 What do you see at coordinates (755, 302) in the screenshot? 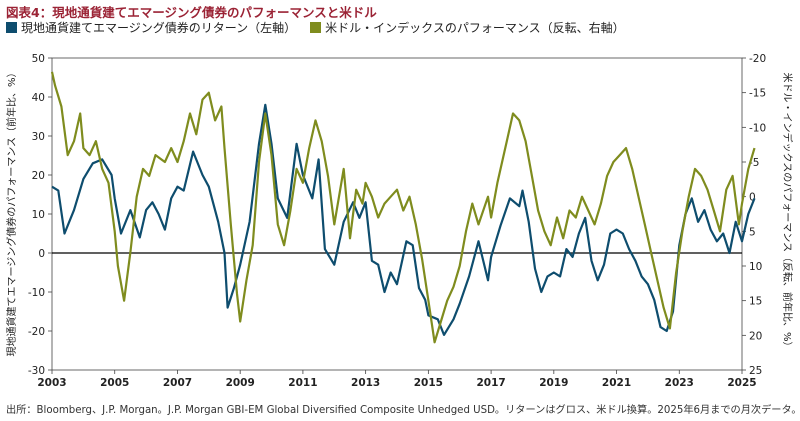
I see `y-right-tick-label: 15` at bounding box center [755, 302].